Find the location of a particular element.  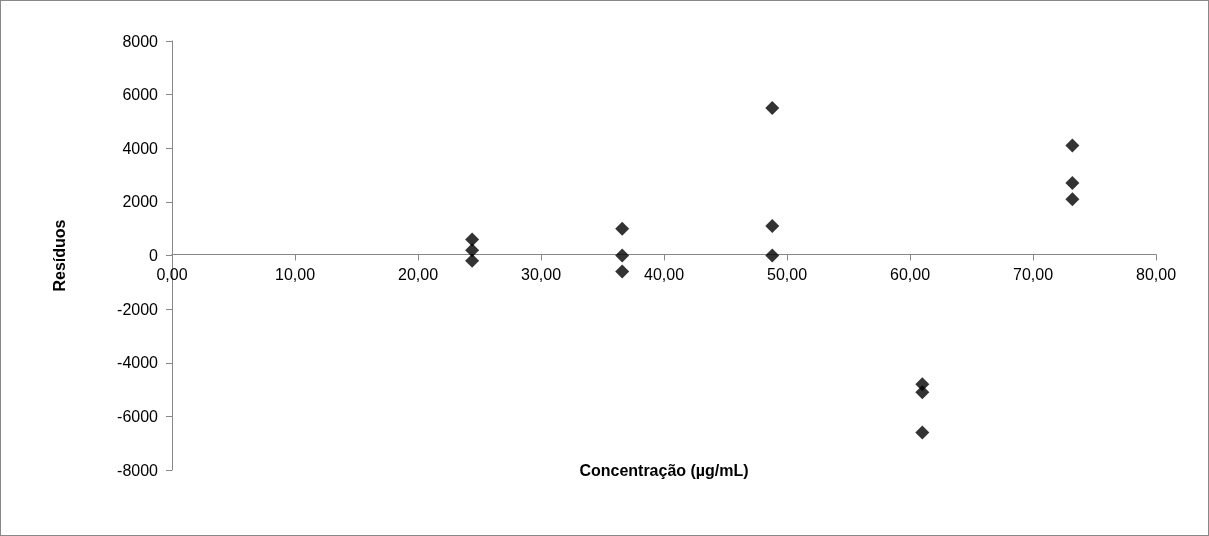

x-tick-label: 20,00 is located at coordinates (418, 274).